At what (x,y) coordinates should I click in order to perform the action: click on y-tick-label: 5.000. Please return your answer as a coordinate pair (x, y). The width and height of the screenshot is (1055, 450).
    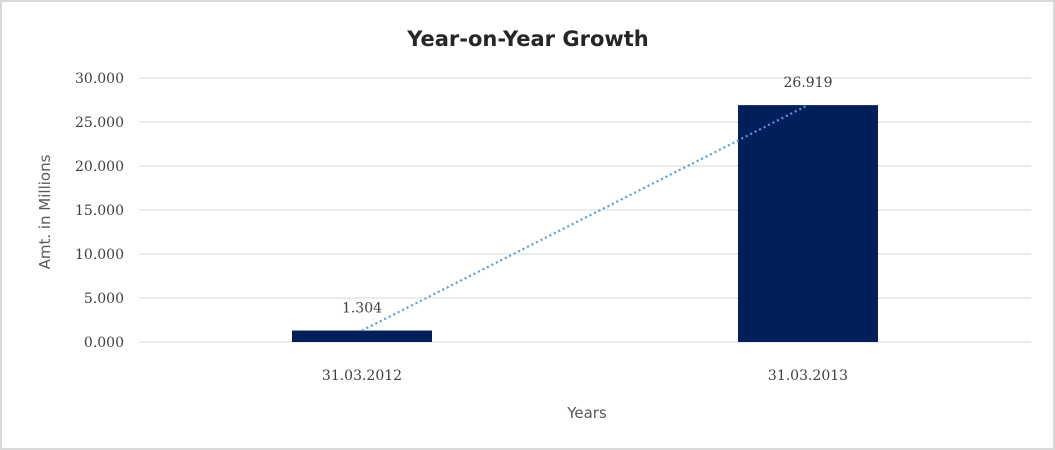
    Looking at the image, I should click on (104, 299).